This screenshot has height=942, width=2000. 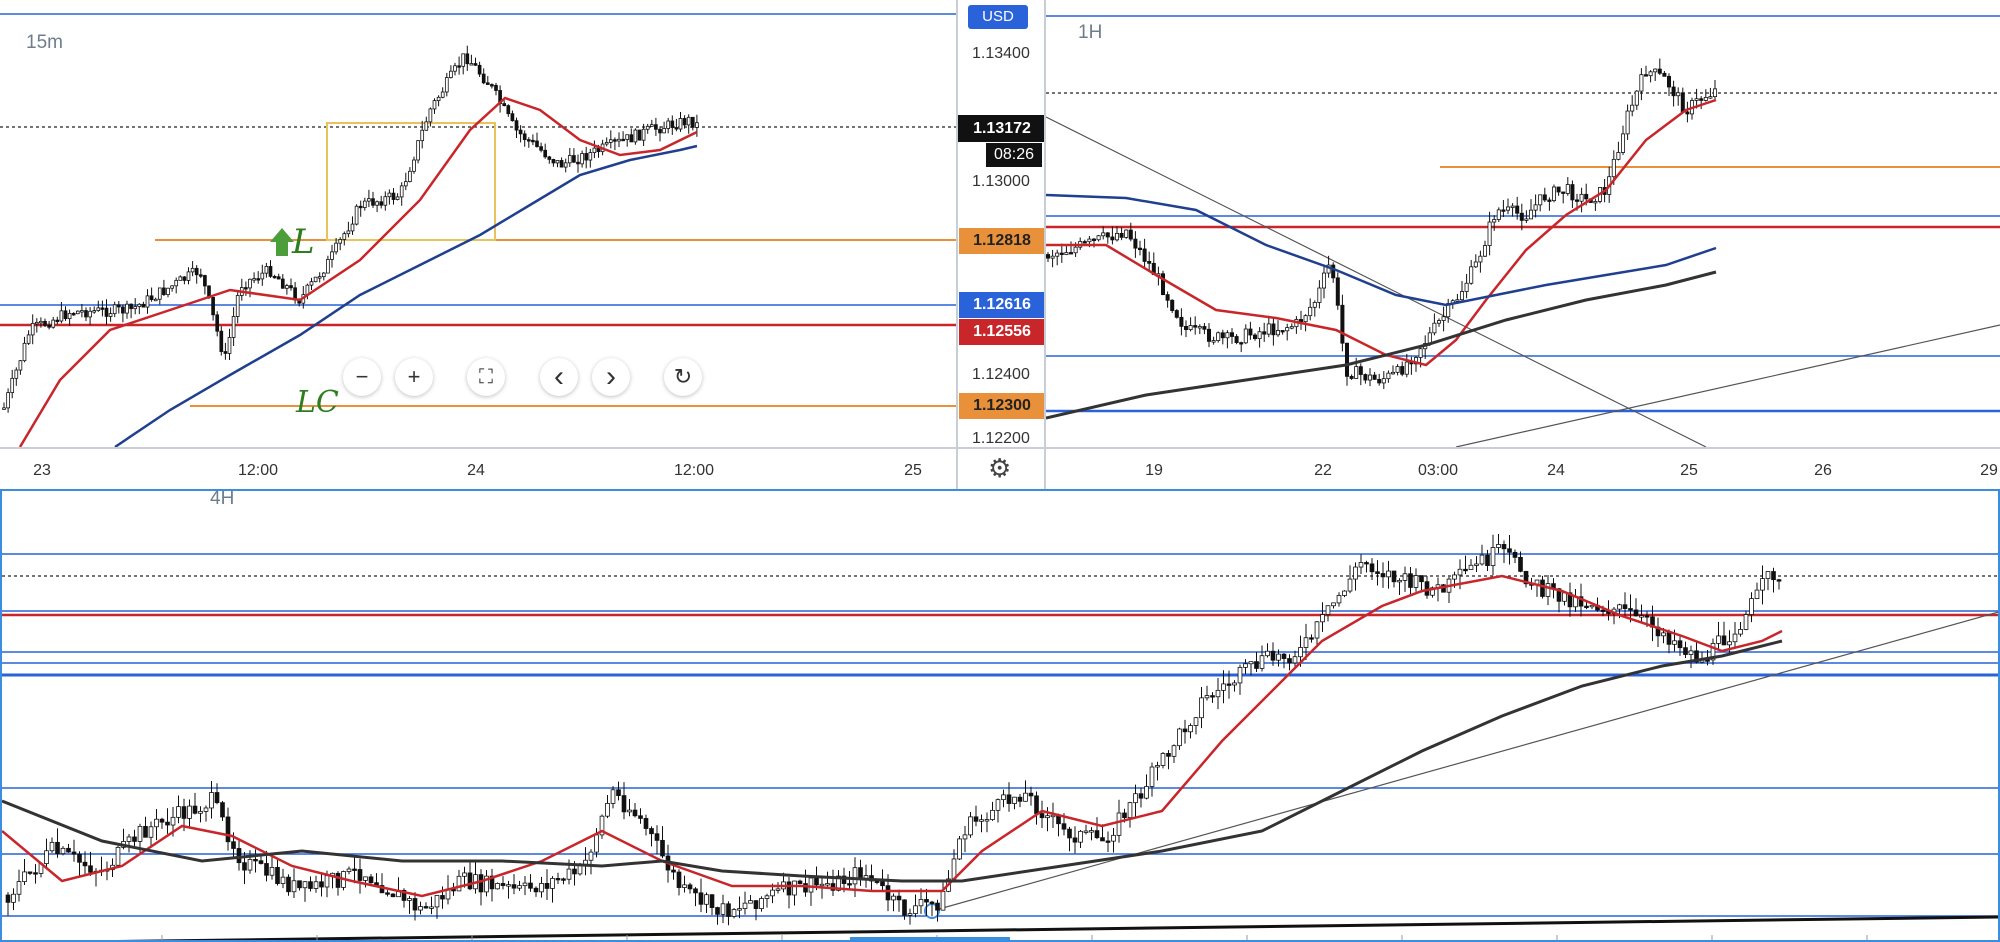 What do you see at coordinates (559, 377) in the screenshot?
I see `scroll-left-button: ‹` at bounding box center [559, 377].